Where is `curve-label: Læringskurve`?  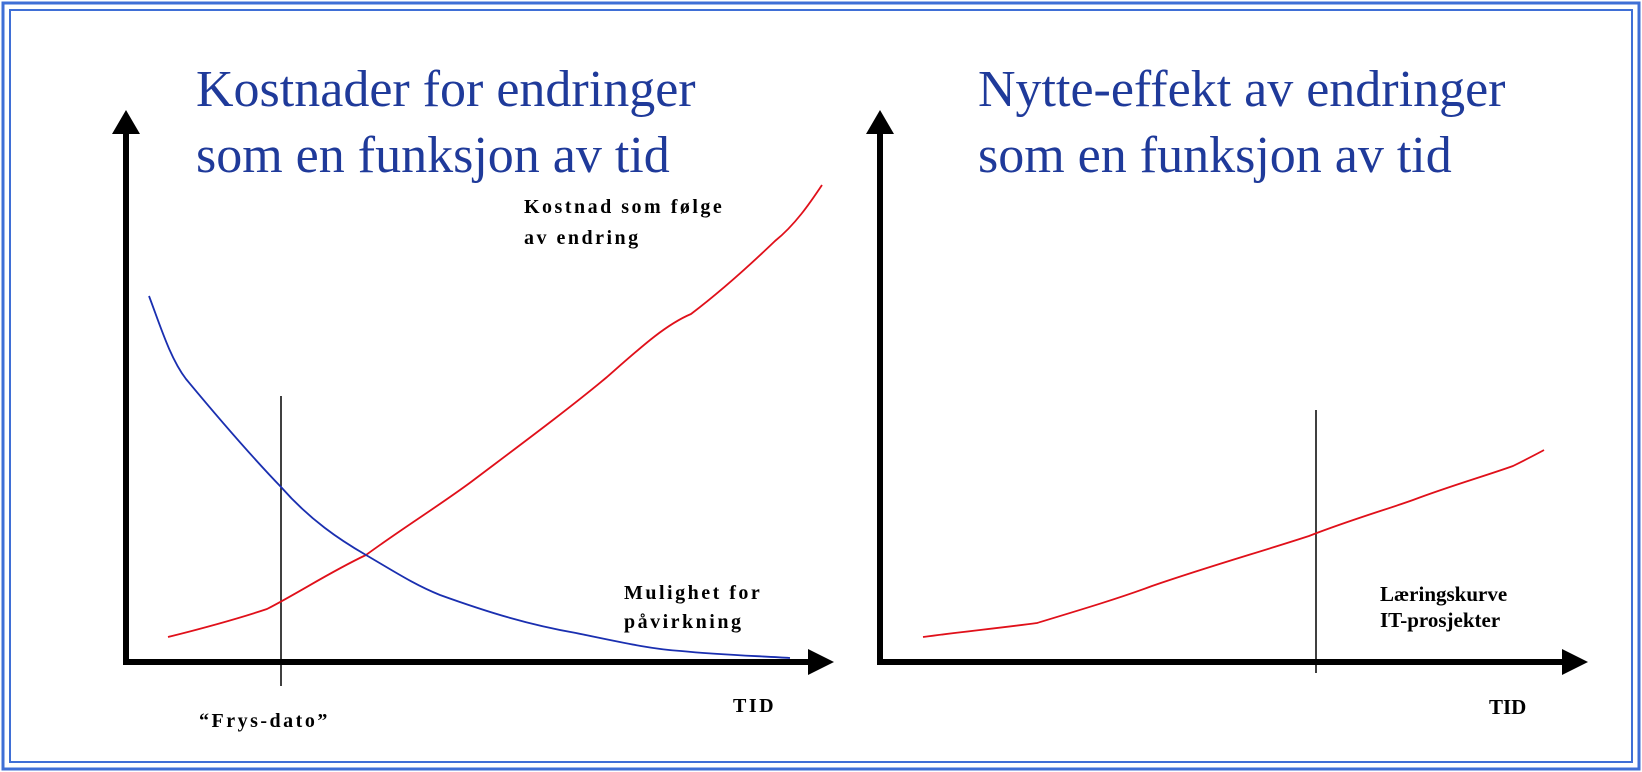 curve-label: Læringskurve is located at coordinates (1443, 594).